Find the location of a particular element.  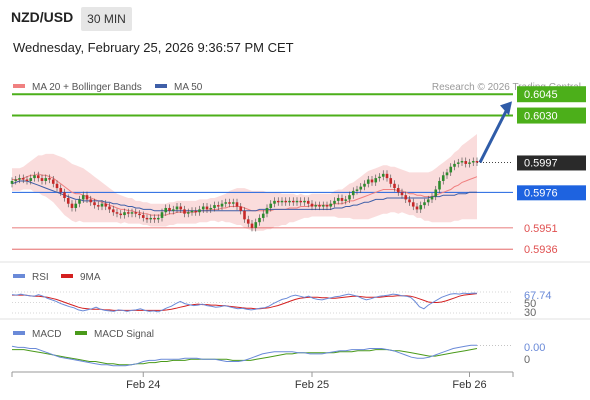

support-label: 0.5936 is located at coordinates (541, 250).